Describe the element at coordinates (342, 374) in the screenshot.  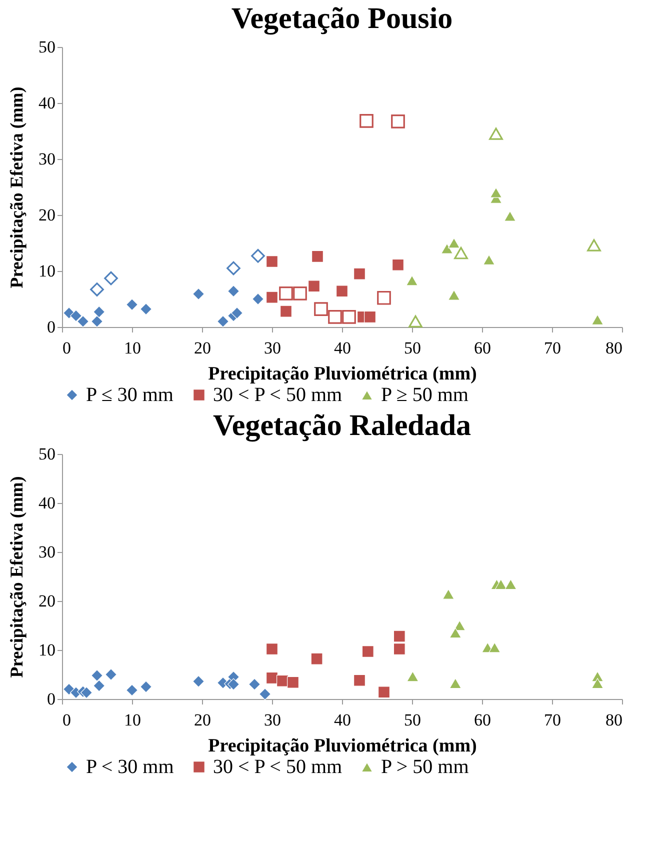
I see `x-axis-title: Precipitação Pluviométrica (mm)` at that location.